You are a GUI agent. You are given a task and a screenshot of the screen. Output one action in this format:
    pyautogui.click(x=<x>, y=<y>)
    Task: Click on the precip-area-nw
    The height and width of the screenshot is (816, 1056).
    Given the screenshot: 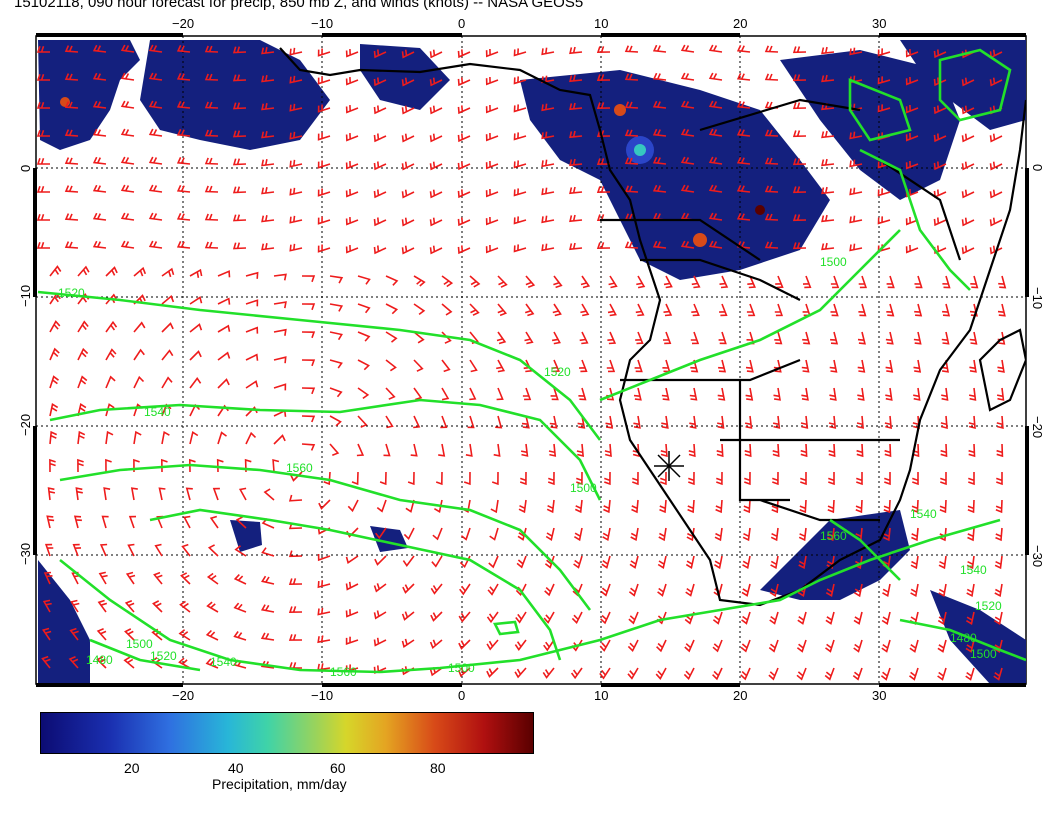 What is the action you would take?
    pyautogui.click(x=89, y=95)
    